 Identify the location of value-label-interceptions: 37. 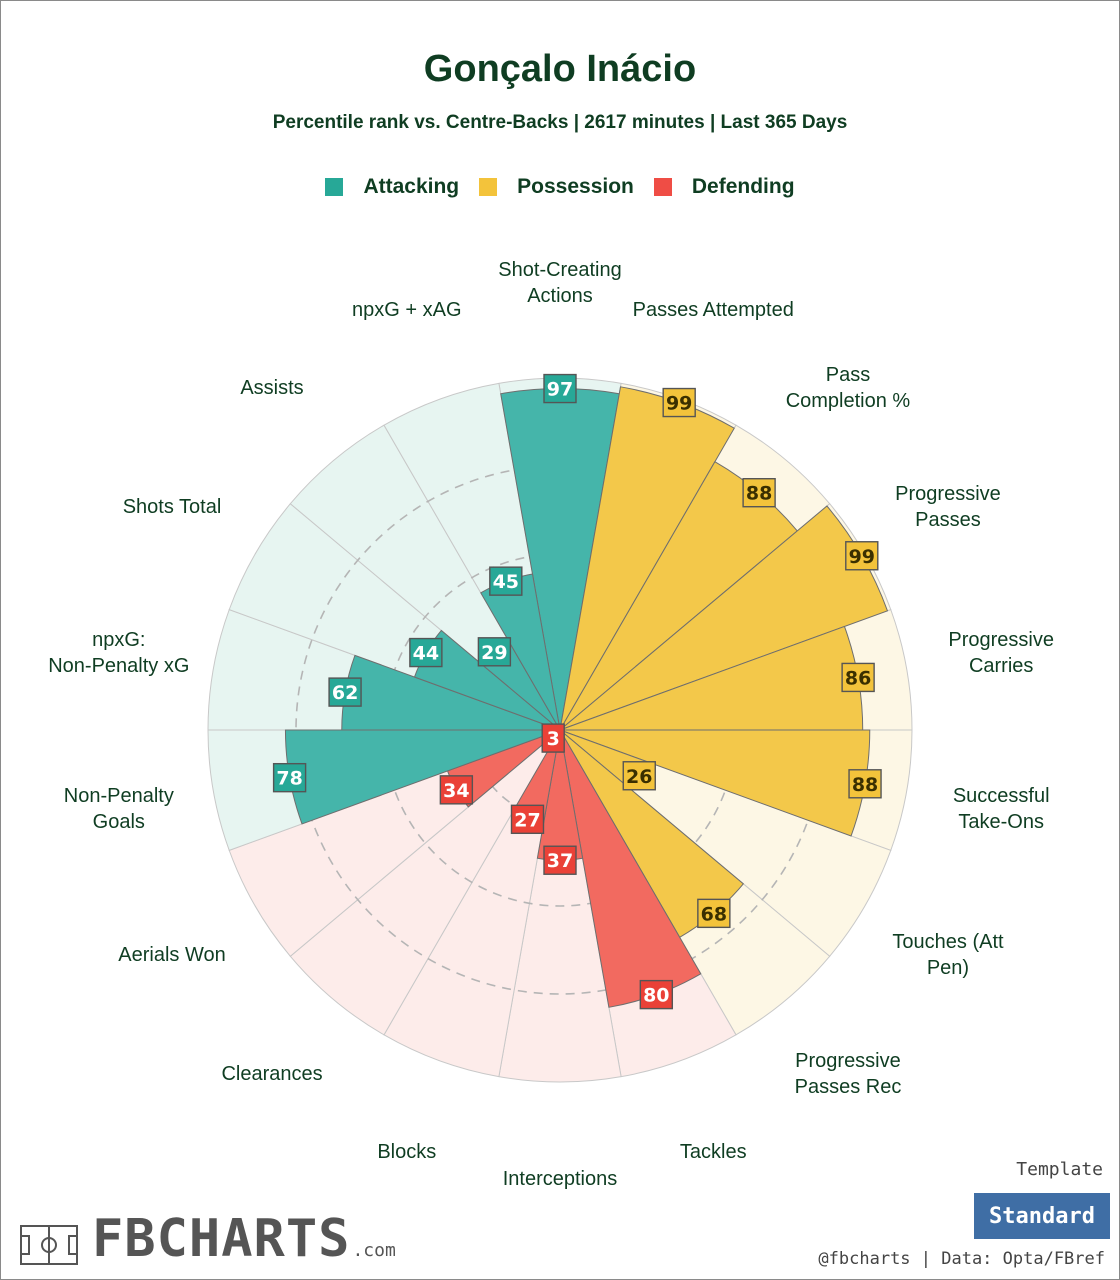
(560, 861).